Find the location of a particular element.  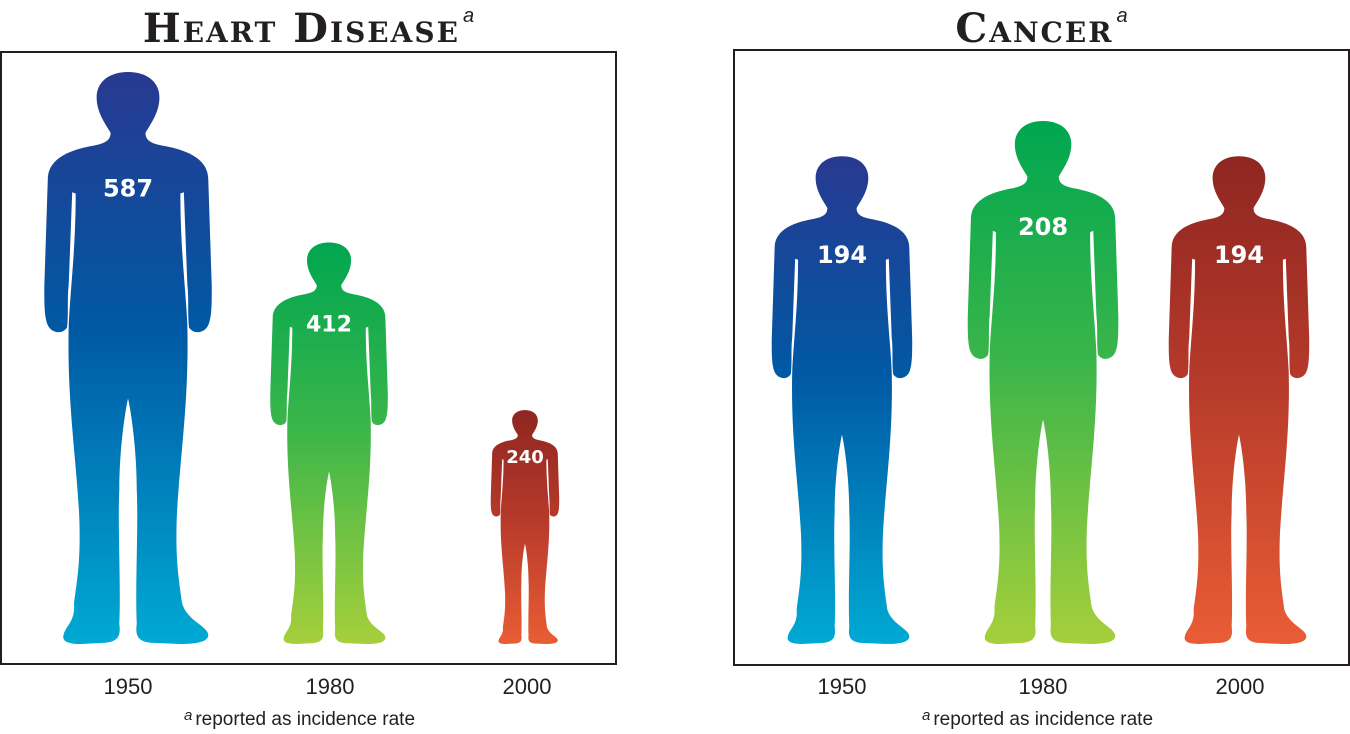

value-label: 587 is located at coordinates (128, 188).